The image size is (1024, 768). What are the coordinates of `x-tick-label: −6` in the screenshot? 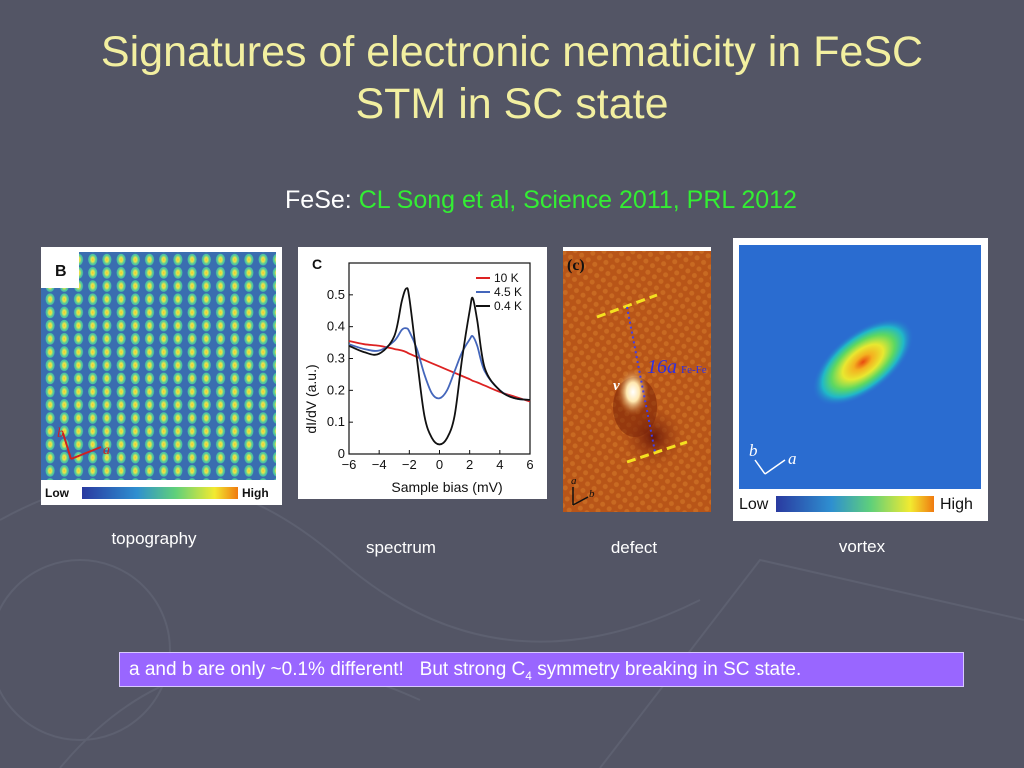 It's located at (349, 464).